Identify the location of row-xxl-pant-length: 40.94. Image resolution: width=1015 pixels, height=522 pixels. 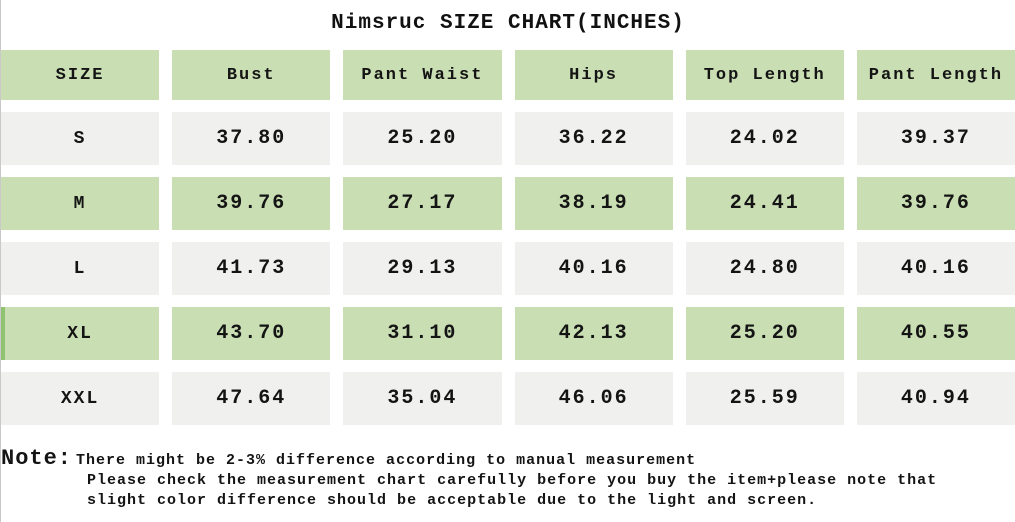
(935, 398).